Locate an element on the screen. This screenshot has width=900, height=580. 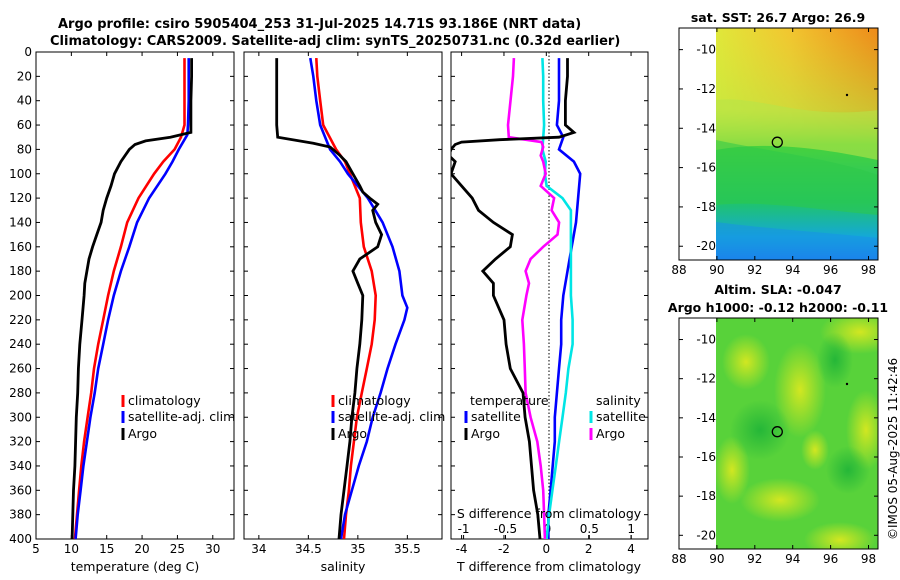
salinity-argo-difference-line is located at coordinates (533, 298).